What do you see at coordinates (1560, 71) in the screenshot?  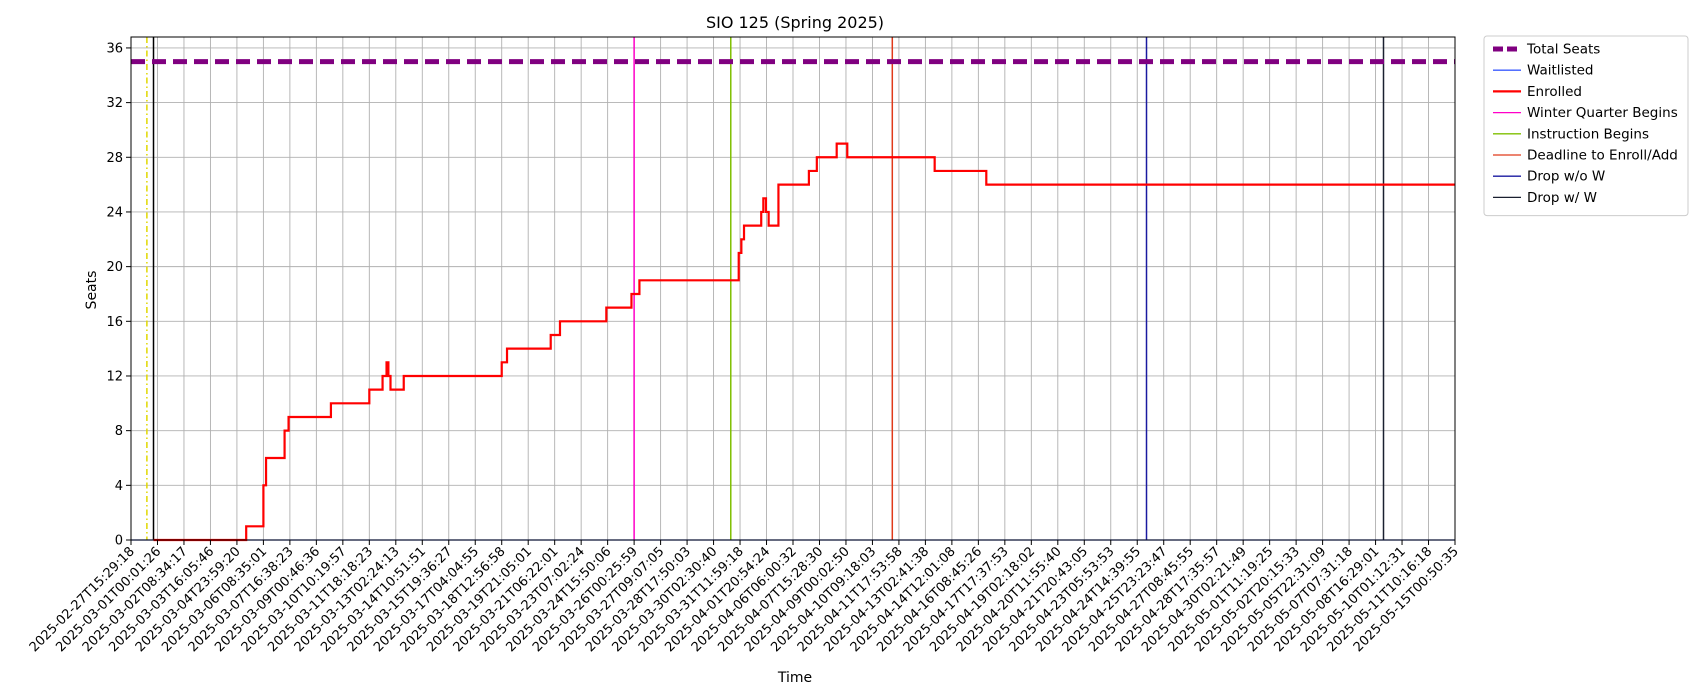 I see `legend-label: Waitlisted` at bounding box center [1560, 71].